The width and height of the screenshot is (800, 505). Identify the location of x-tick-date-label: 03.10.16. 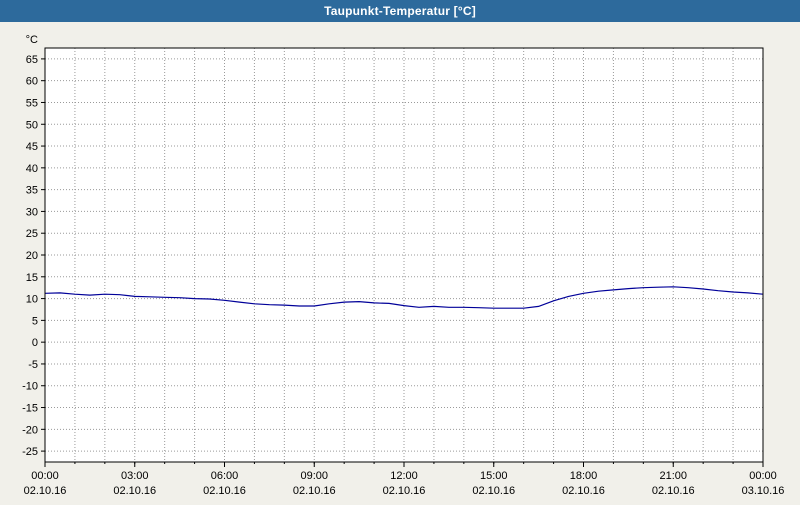
(763, 491).